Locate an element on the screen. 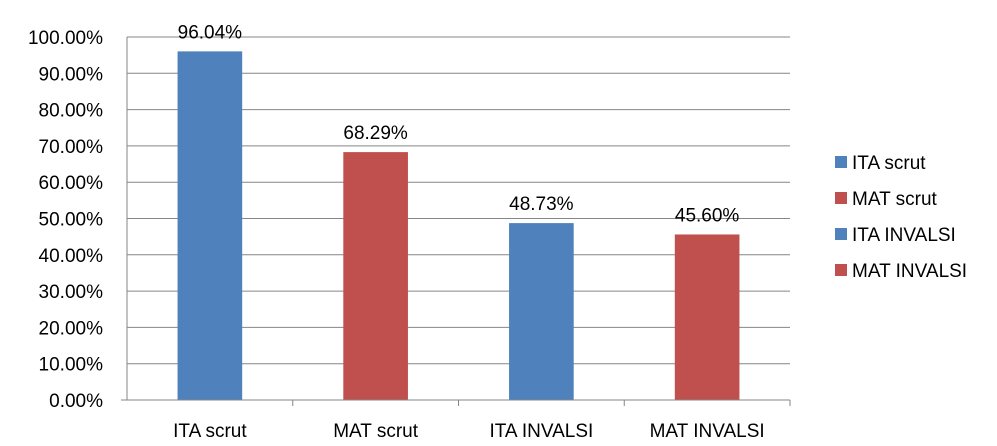 This screenshot has width=997, height=446. y-tick-label: 80.00% is located at coordinates (71, 111).